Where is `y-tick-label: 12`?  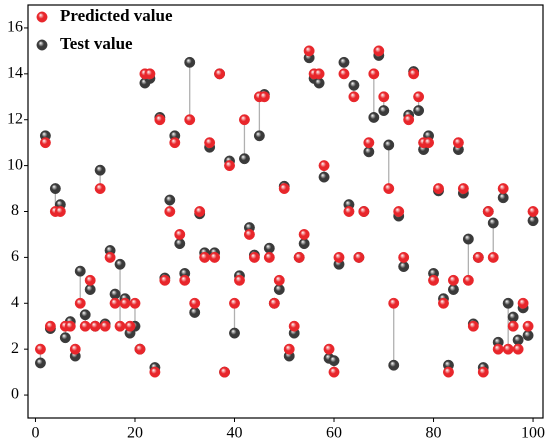
y-tick-label: 12 is located at coordinates (15, 118).